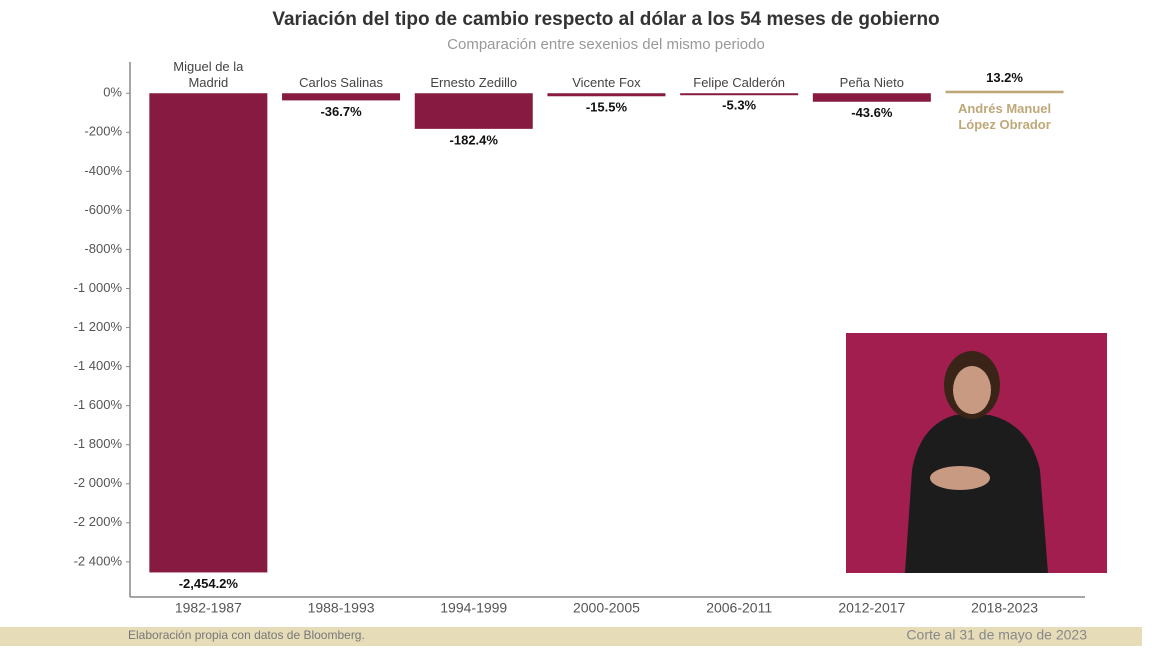  Describe the element at coordinates (208, 608) in the screenshot. I see `x-tick-label: 1982-1987` at that location.